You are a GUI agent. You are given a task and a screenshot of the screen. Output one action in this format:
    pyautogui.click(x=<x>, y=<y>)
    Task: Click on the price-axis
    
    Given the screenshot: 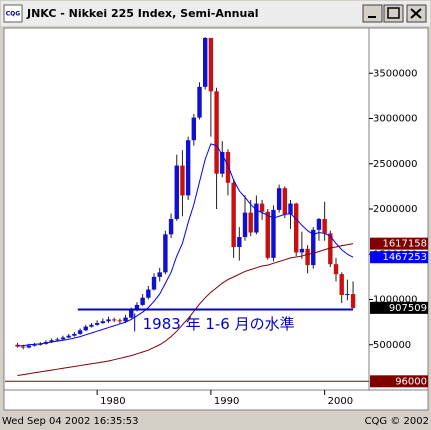 What is the action you would take?
    pyautogui.click(x=398, y=209)
    